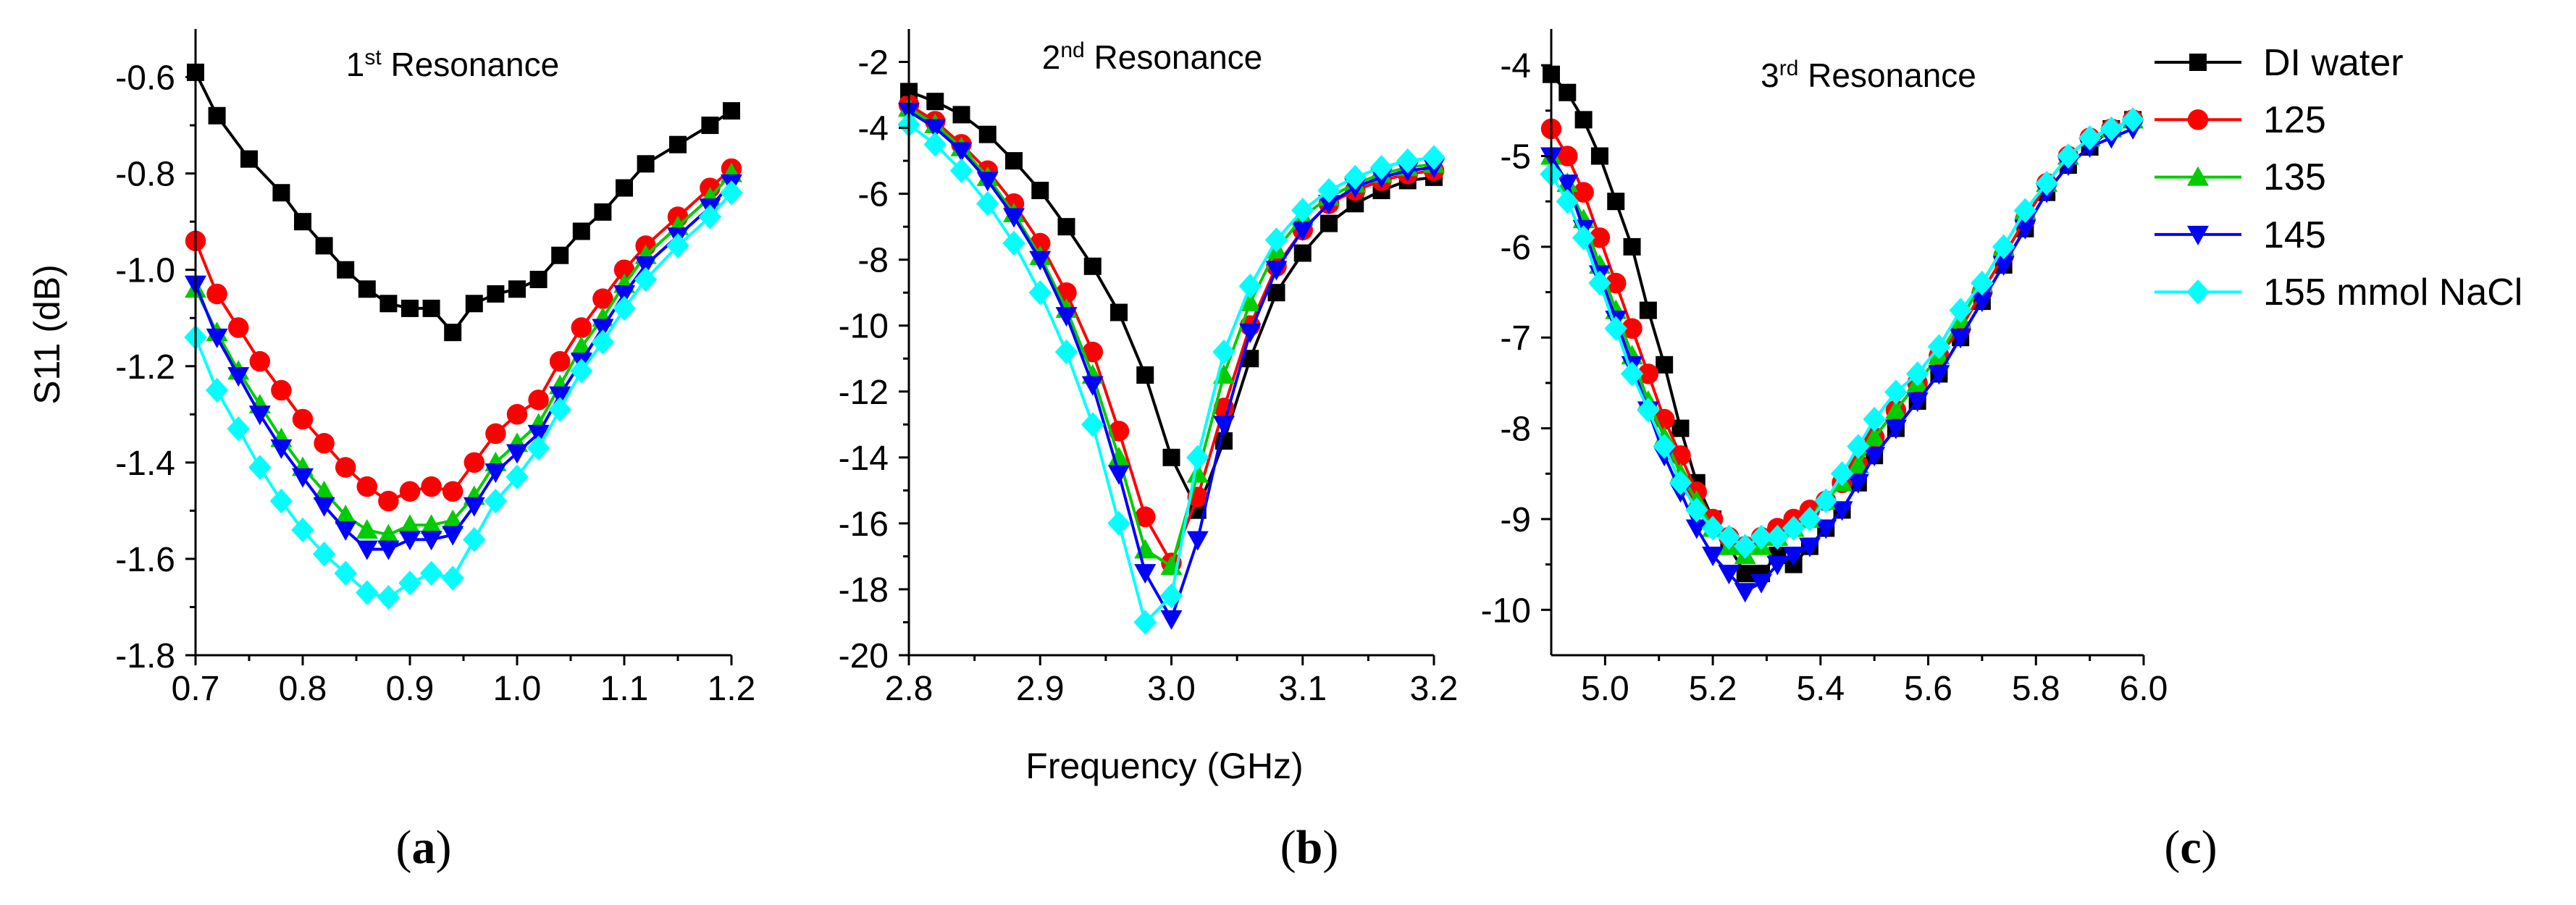 The height and width of the screenshot is (905, 2576). What do you see at coordinates (517, 689) in the screenshot?
I see `x-tick-label: 1.0` at bounding box center [517, 689].